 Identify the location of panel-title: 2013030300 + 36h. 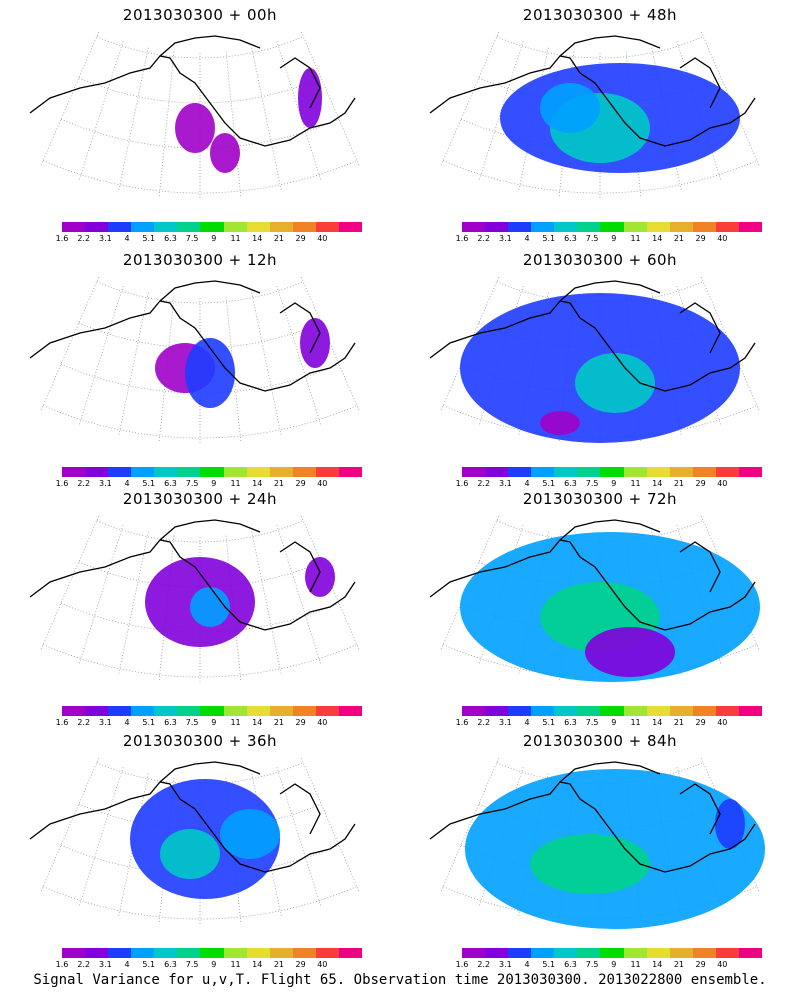
(200, 741).